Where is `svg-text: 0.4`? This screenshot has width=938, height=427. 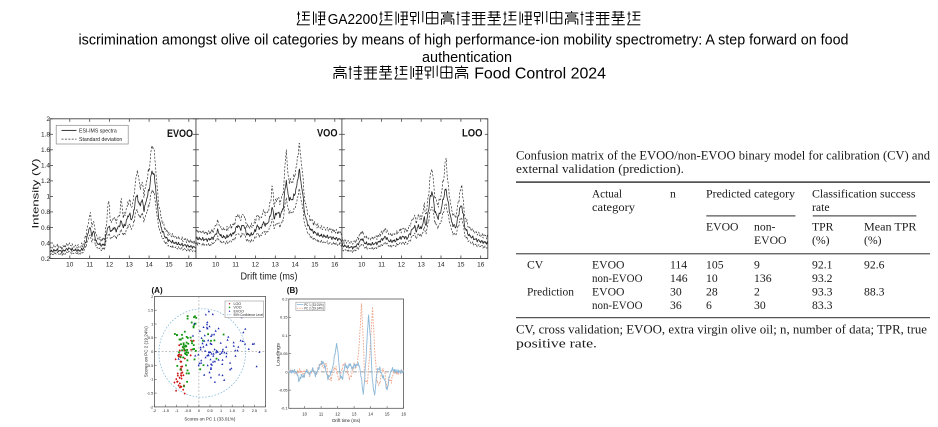
svg-text: 0.4 is located at coordinates (45, 243).